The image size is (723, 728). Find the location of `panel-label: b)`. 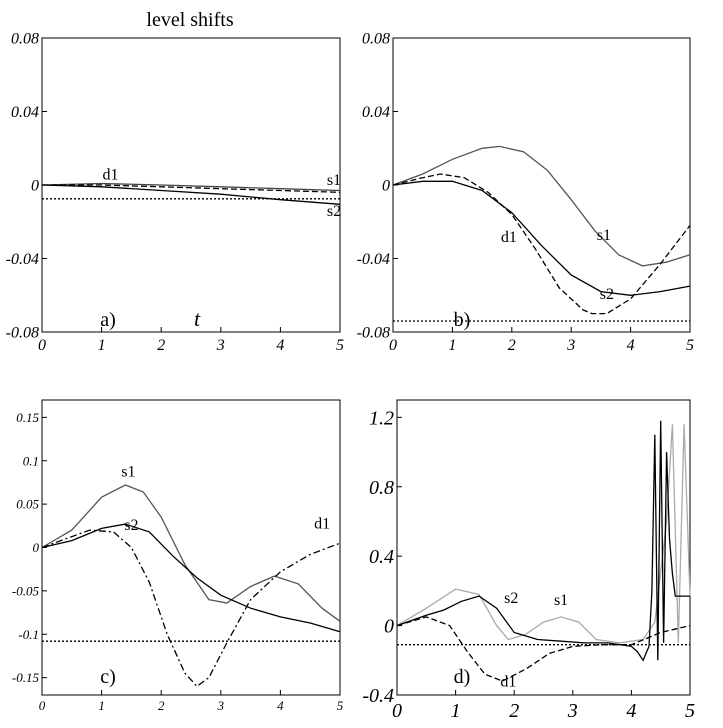

panel-label: b) is located at coordinates (462, 320).